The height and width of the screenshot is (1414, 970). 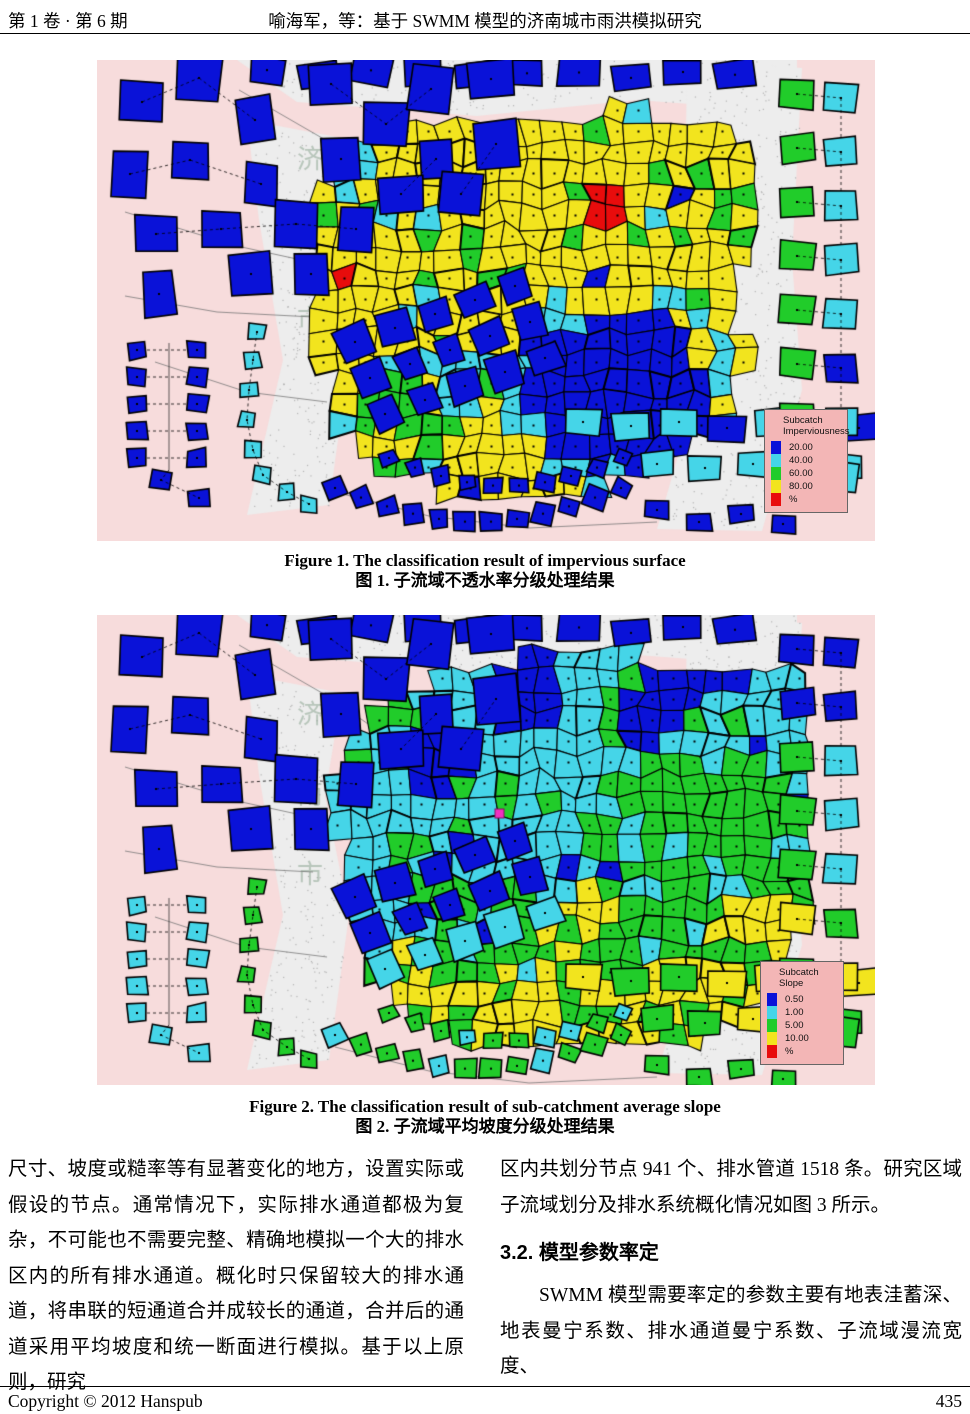 What do you see at coordinates (948, 1401) in the screenshot?
I see `page-number: 435` at bounding box center [948, 1401].